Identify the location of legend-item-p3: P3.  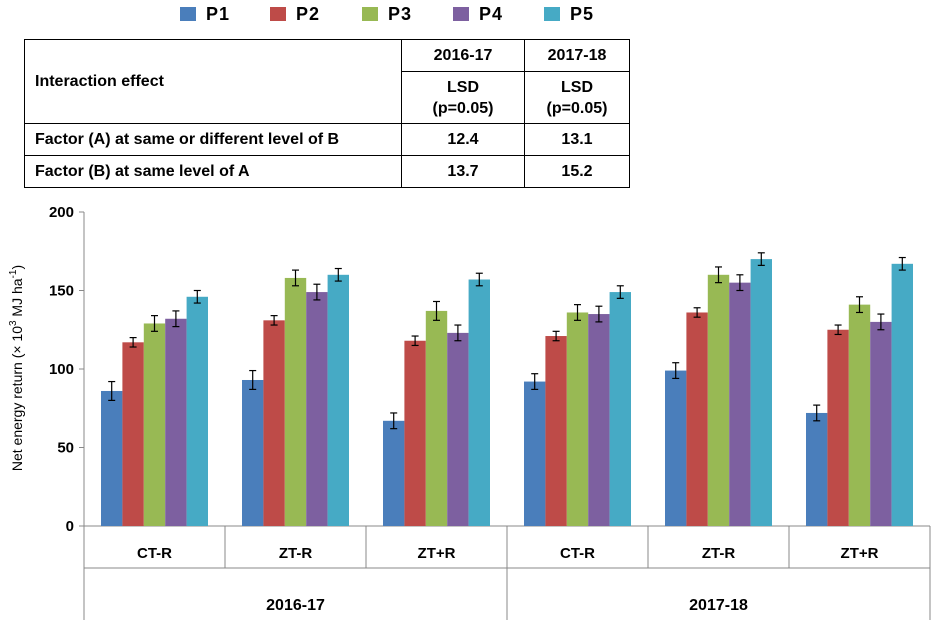
(387, 14).